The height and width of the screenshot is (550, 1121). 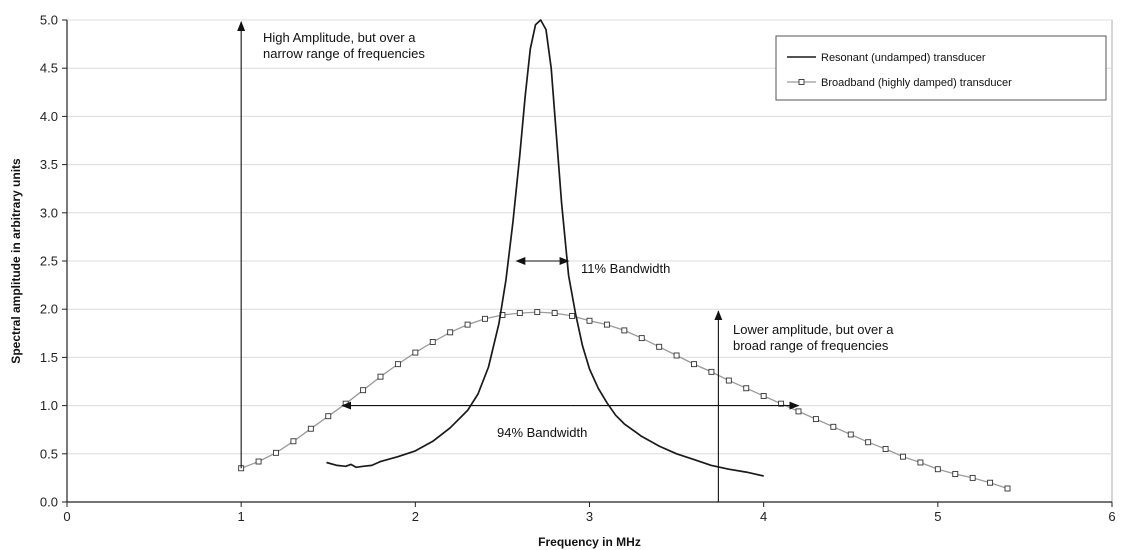 What do you see at coordinates (49, 20) in the screenshot?
I see `y-tick-label: 5.0` at bounding box center [49, 20].